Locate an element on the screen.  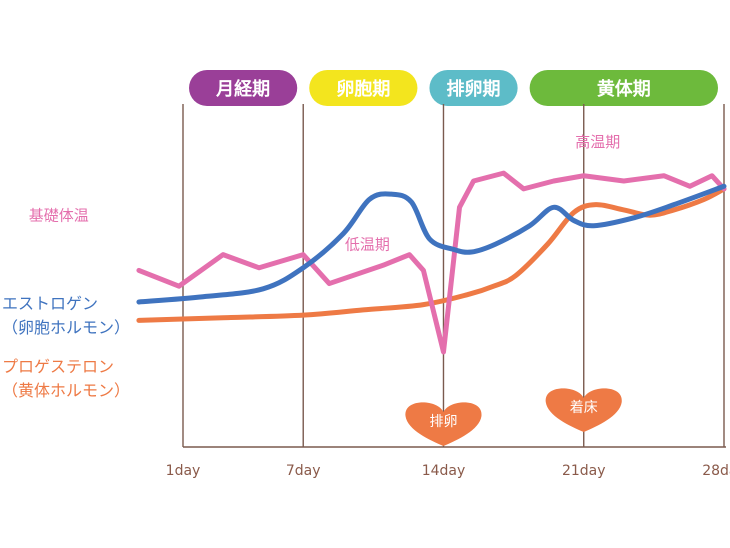
legend-entry-1: エストロゲン （卵胞ホルモン） is located at coordinates (66, 315).